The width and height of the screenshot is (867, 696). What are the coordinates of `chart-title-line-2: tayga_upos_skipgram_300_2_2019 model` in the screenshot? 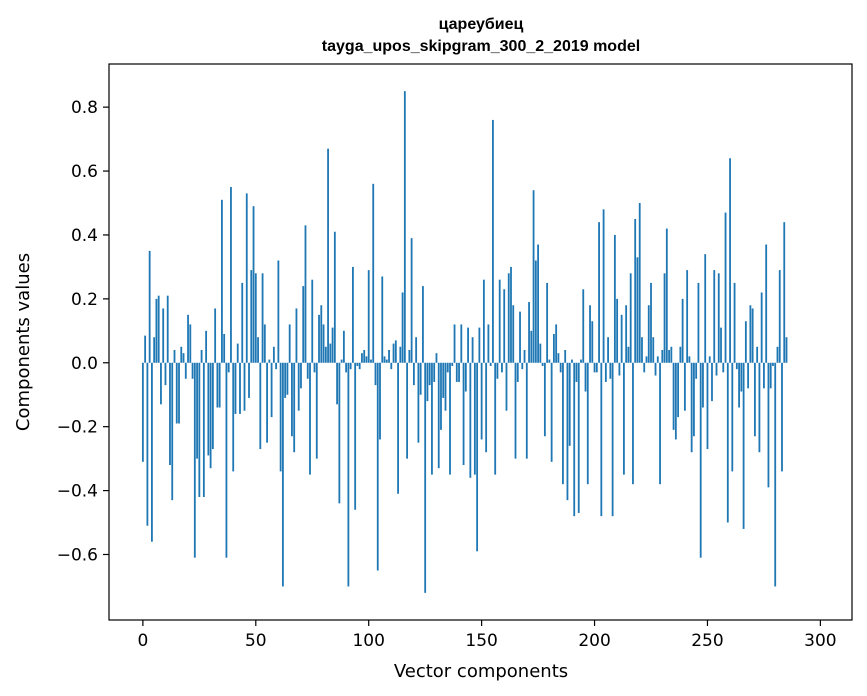 It's located at (481, 46).